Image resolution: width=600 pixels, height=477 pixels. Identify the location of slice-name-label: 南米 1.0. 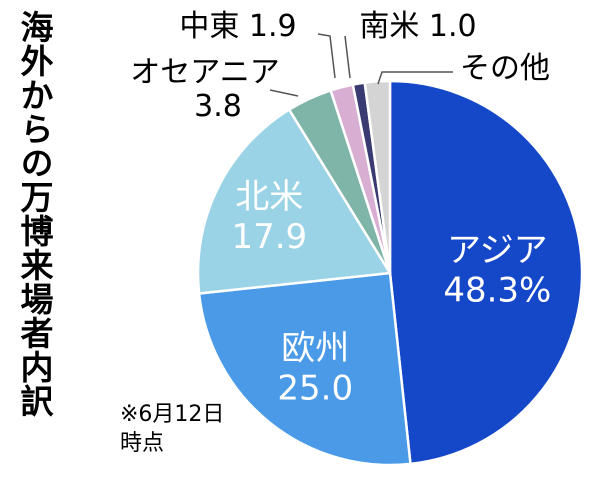
(417, 26).